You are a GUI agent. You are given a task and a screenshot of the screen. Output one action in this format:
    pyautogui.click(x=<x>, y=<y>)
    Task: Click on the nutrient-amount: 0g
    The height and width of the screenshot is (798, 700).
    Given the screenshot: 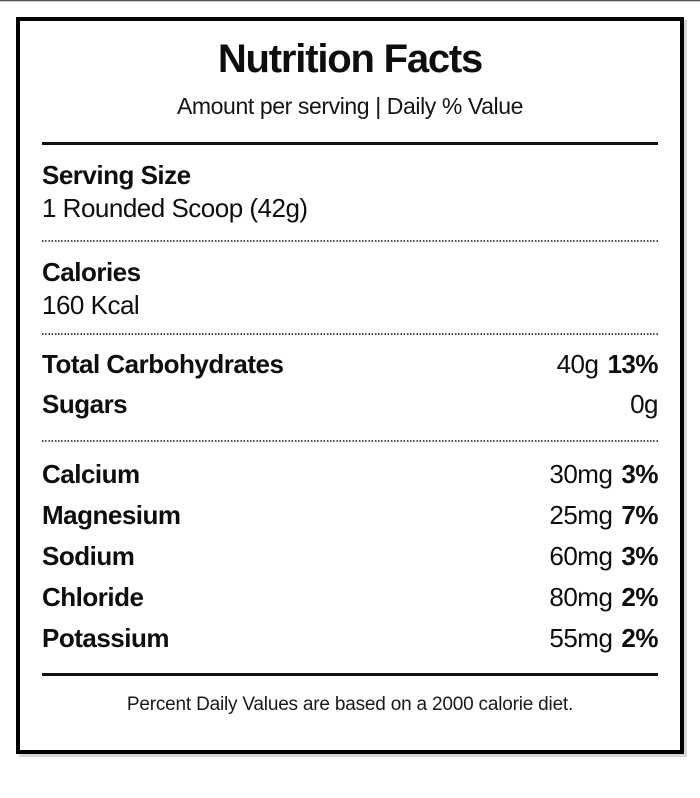 What is the action you would take?
    pyautogui.click(x=644, y=404)
    